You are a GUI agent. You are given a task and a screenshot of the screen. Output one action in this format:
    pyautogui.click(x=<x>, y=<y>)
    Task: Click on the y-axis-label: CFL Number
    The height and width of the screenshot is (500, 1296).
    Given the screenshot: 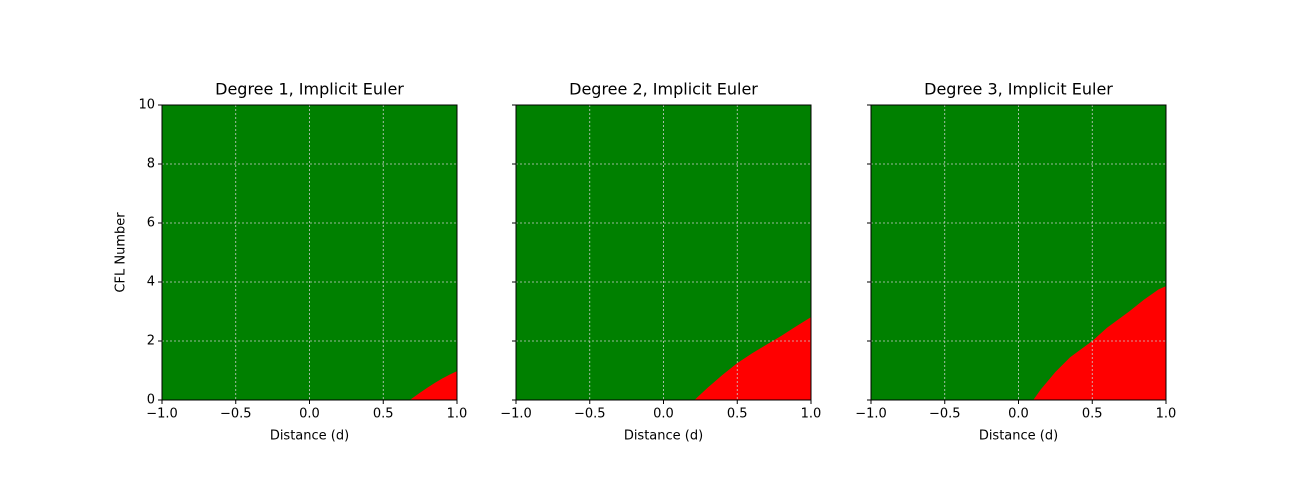 What is the action you would take?
    pyautogui.click(x=121, y=252)
    